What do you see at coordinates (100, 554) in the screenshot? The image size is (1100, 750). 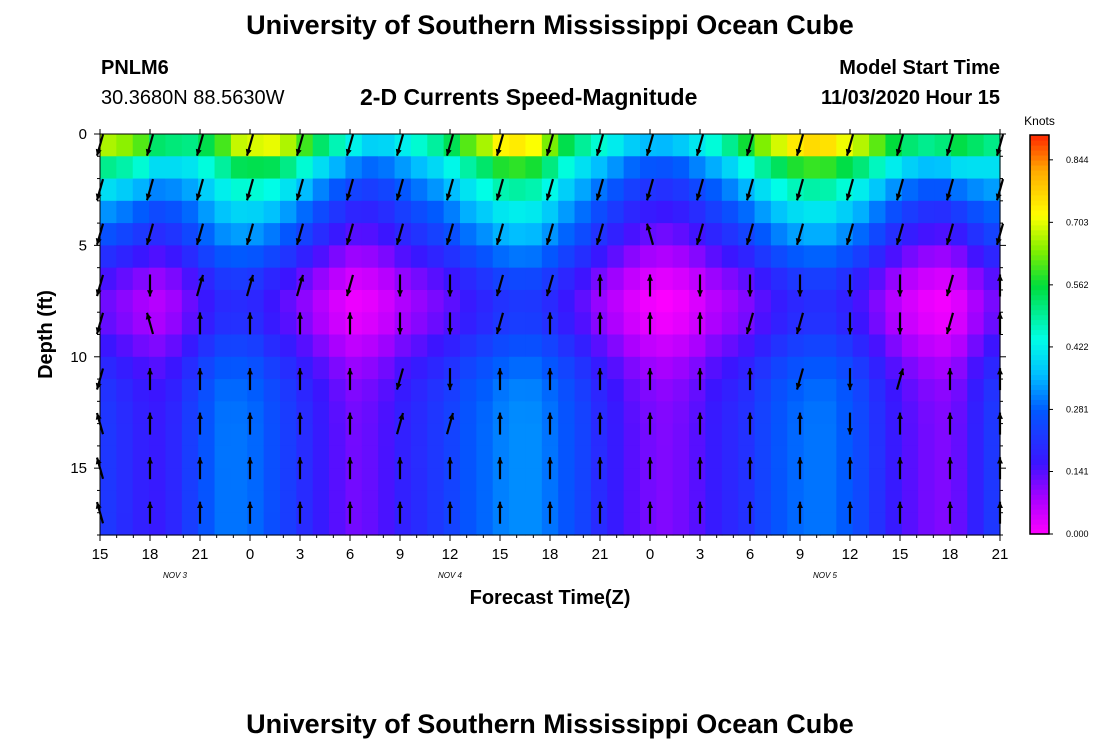 I see `x-tick-label: 15` at bounding box center [100, 554].